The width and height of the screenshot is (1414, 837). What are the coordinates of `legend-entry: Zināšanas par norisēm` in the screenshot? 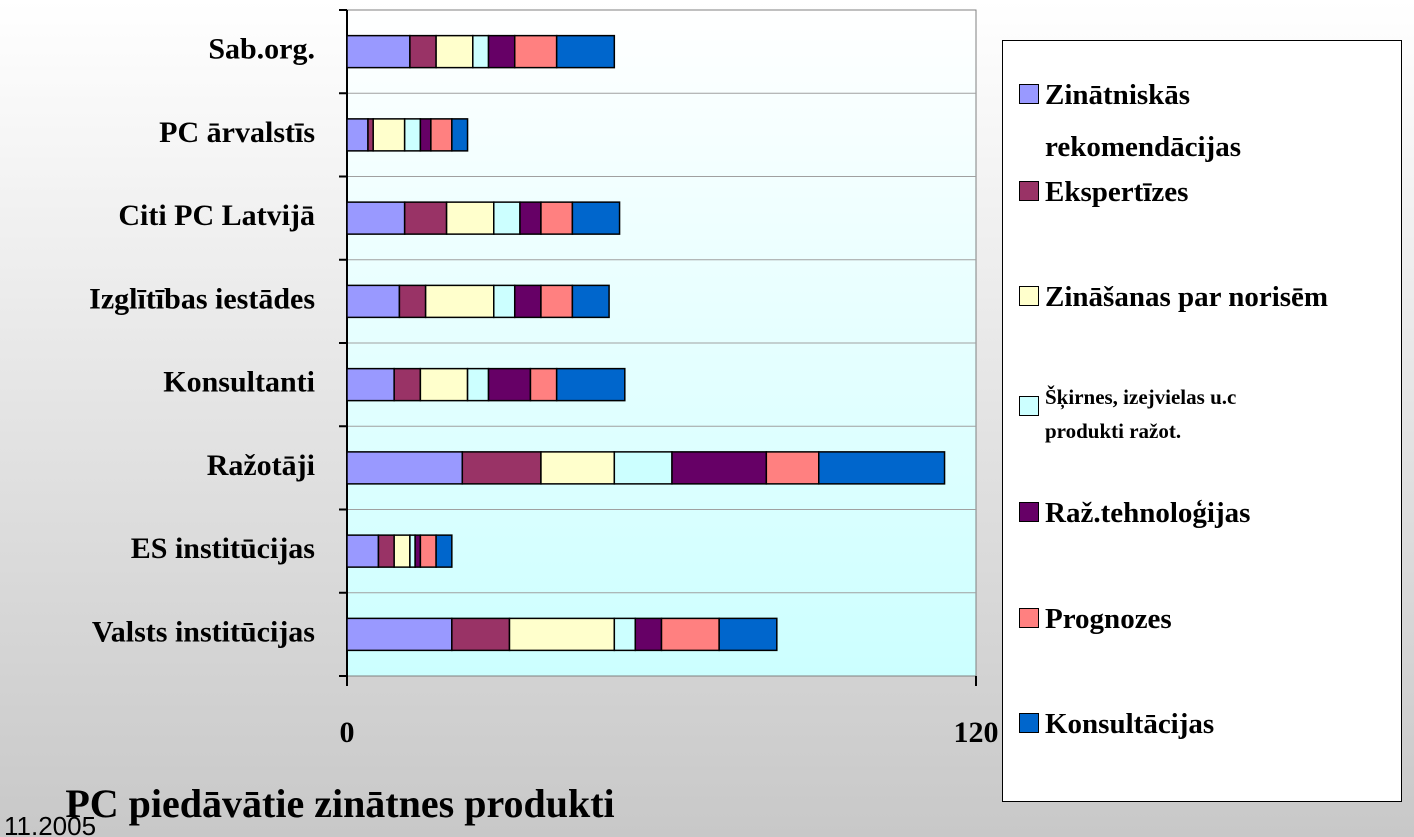 It's located at (1182, 297).